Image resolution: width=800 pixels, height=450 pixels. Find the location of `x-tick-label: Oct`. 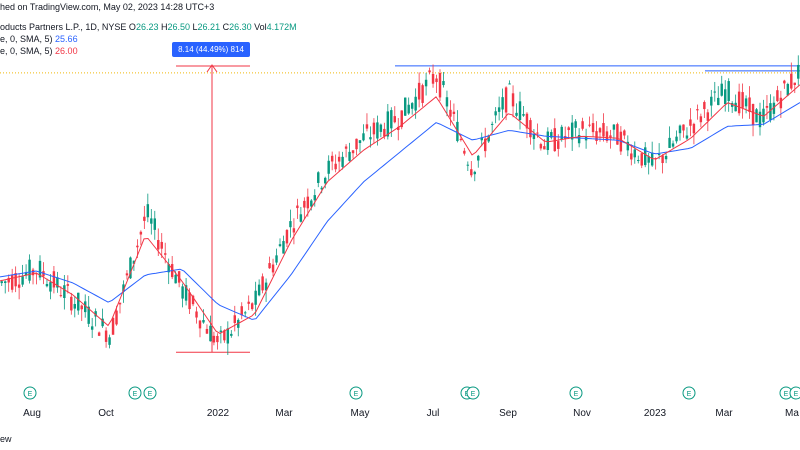

x-tick-label: Oct is located at coordinates (106, 413).